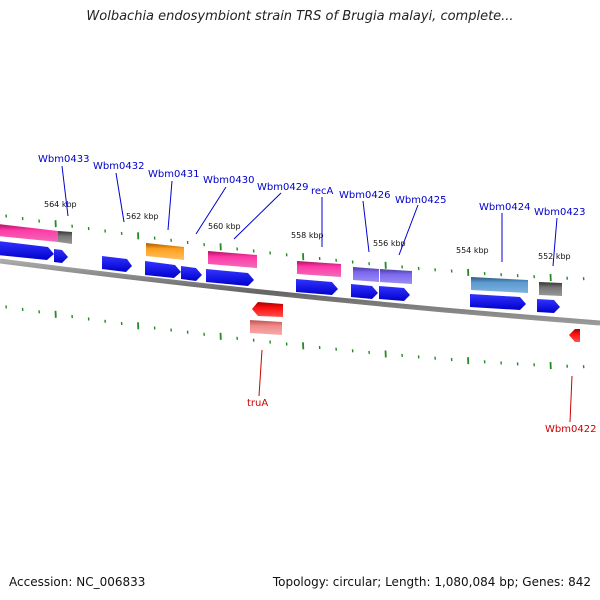  What do you see at coordinates (173, 174) in the screenshot?
I see `gene-label-wbm0431: Wbm0431` at bounding box center [173, 174].